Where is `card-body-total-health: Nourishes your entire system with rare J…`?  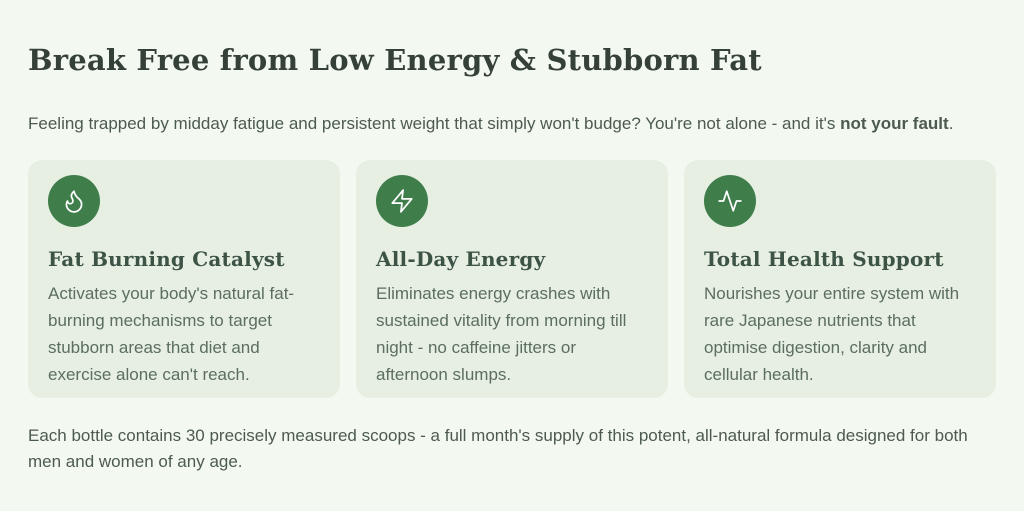
card-body-total-health: Nourishes your entire system with rare J… is located at coordinates (832, 334).